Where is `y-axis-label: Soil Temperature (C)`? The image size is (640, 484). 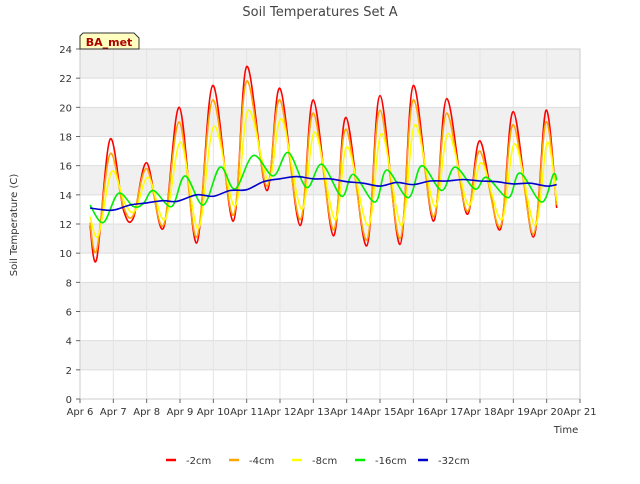
y-axis-label: Soil Temperature (C) is located at coordinates (14, 225).